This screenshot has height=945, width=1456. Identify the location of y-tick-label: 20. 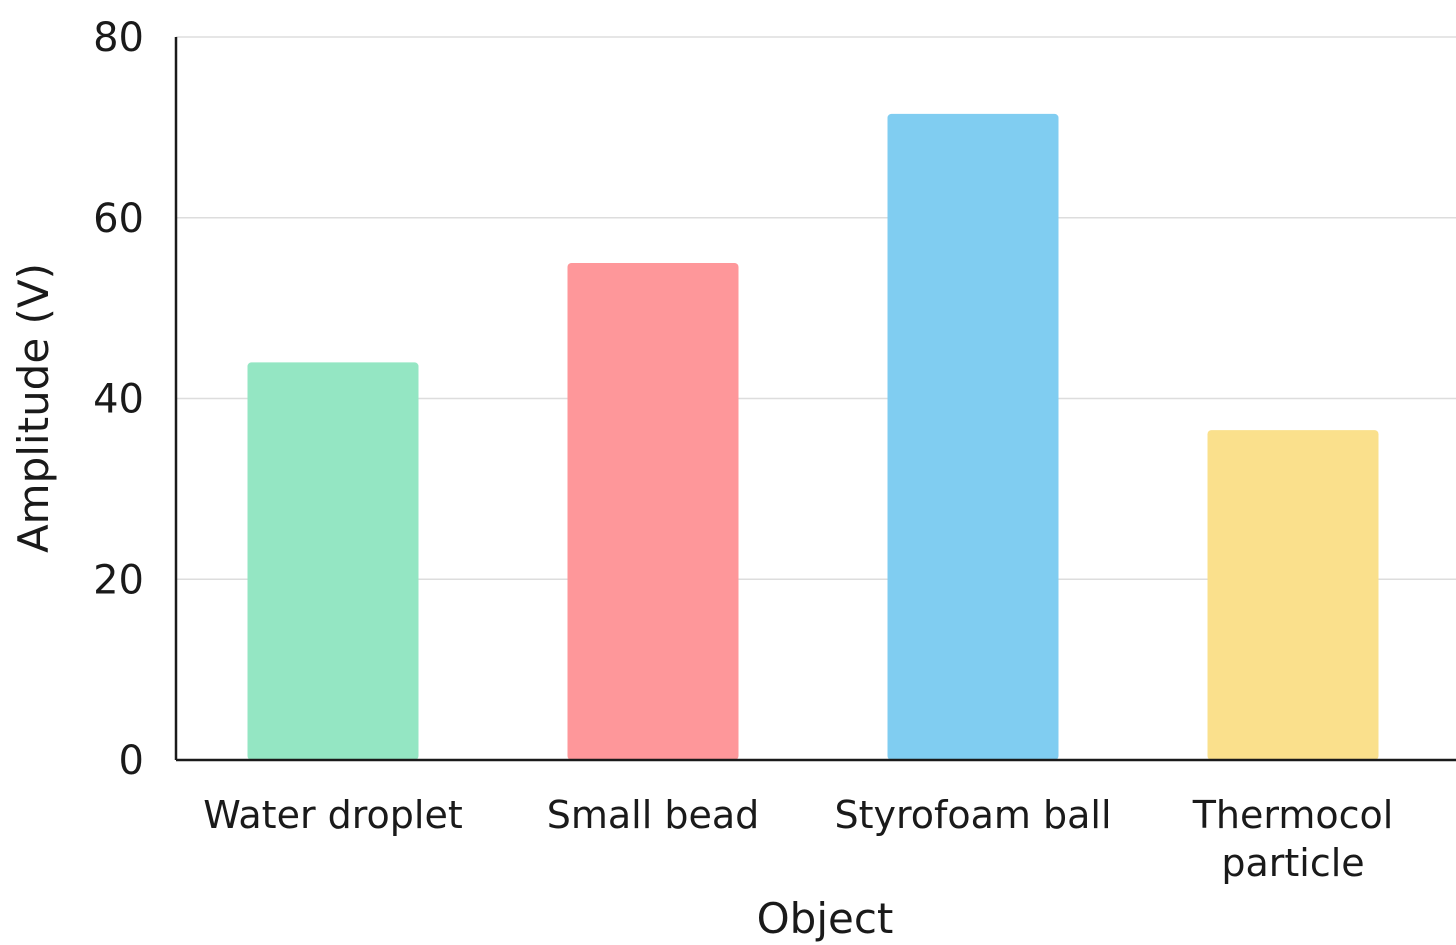
(118, 580).